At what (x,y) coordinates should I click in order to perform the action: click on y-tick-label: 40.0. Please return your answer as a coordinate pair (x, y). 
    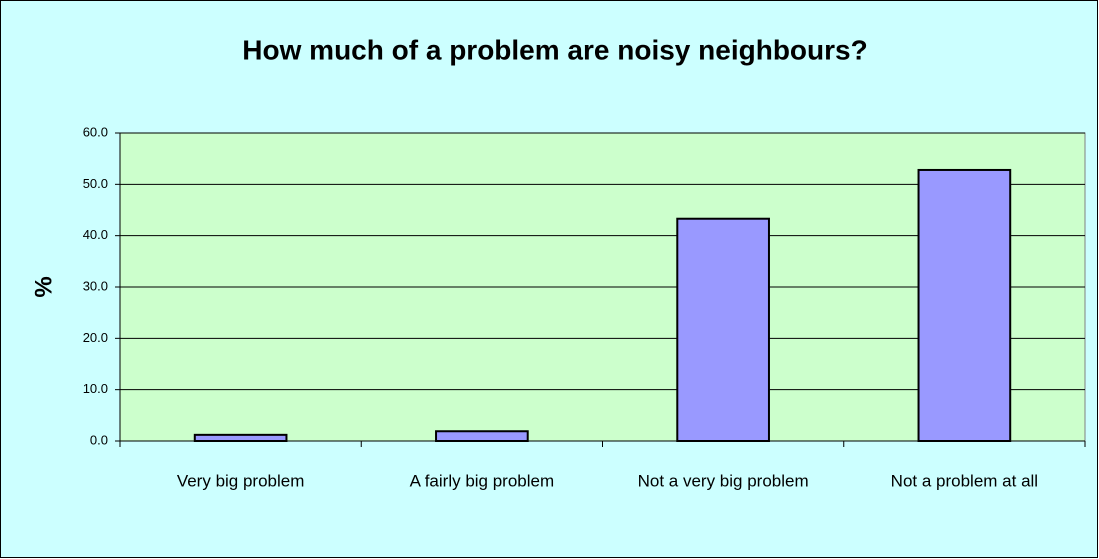
    Looking at the image, I should click on (95, 234).